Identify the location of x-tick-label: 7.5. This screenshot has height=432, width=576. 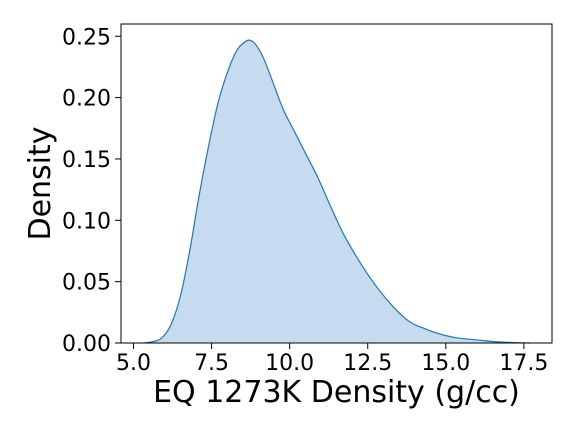
(211, 363).